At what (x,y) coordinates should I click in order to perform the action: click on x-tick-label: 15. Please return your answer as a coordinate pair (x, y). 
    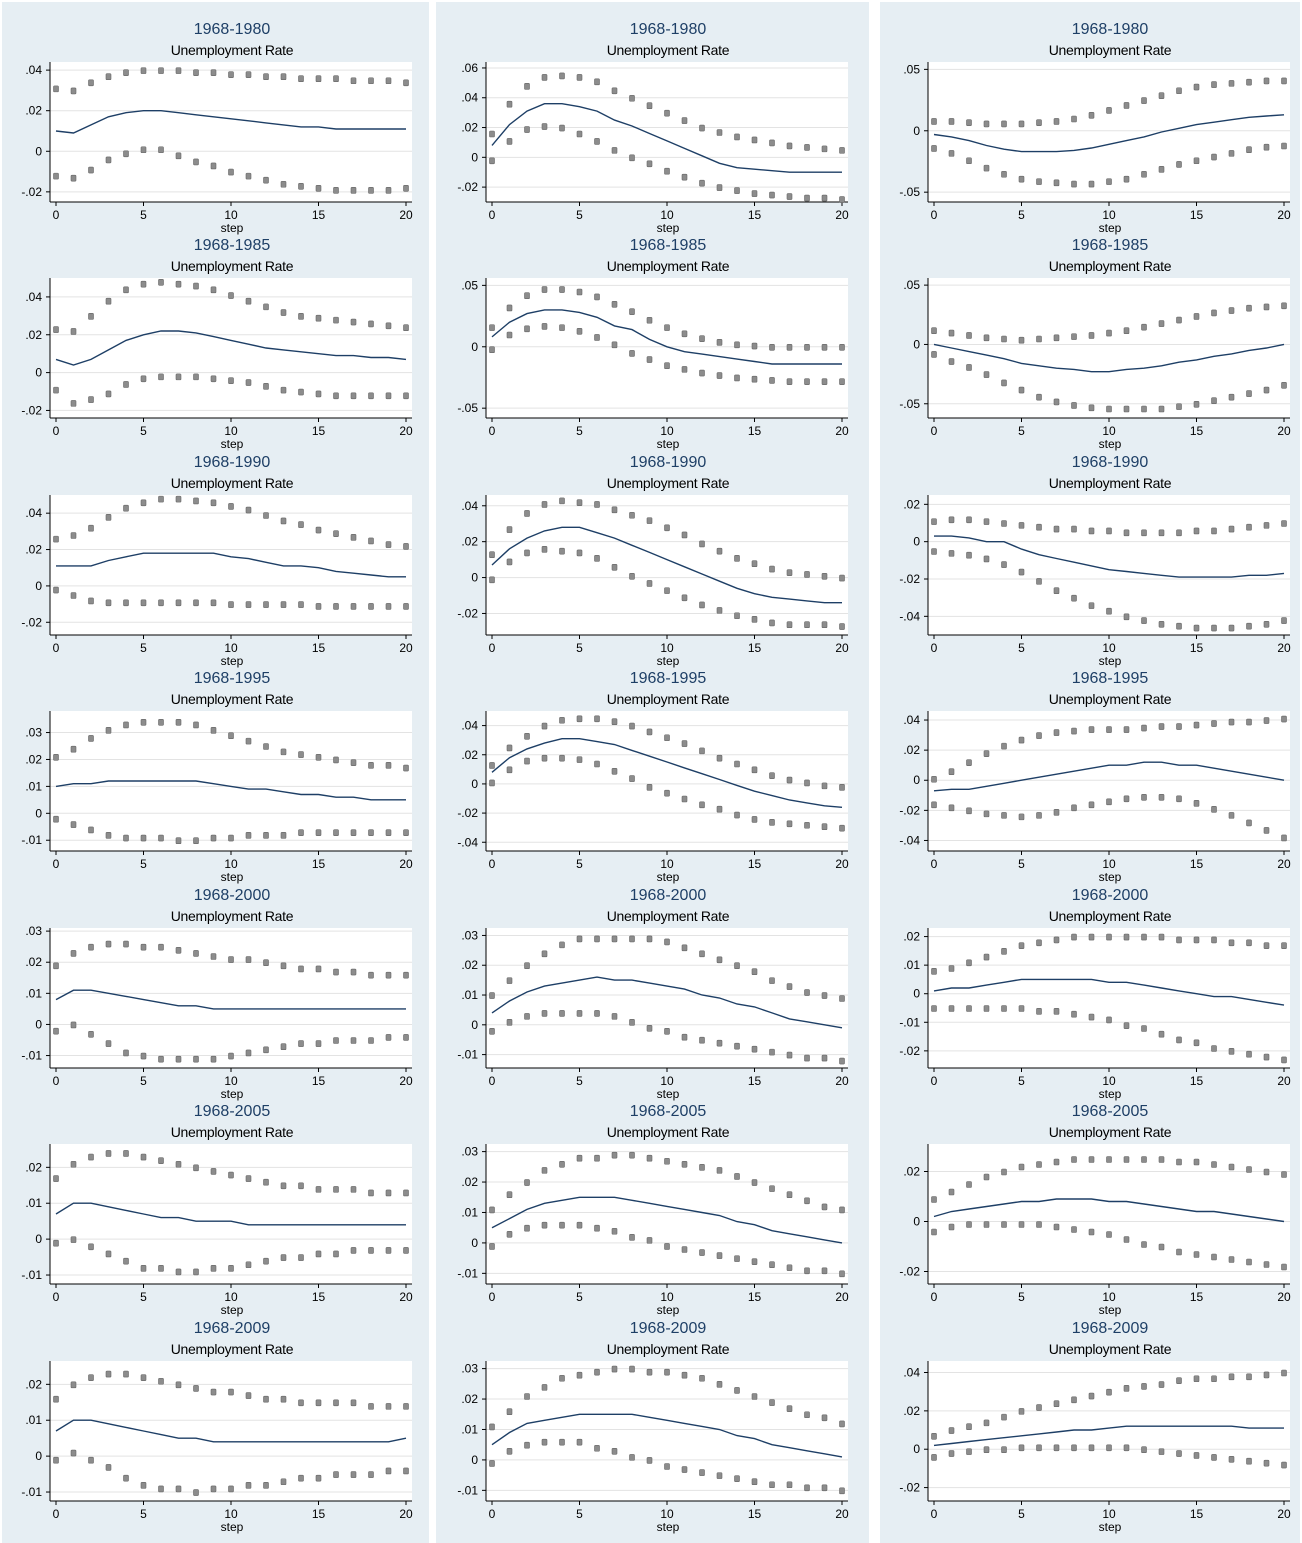
    Looking at the image, I should click on (1197, 1514).